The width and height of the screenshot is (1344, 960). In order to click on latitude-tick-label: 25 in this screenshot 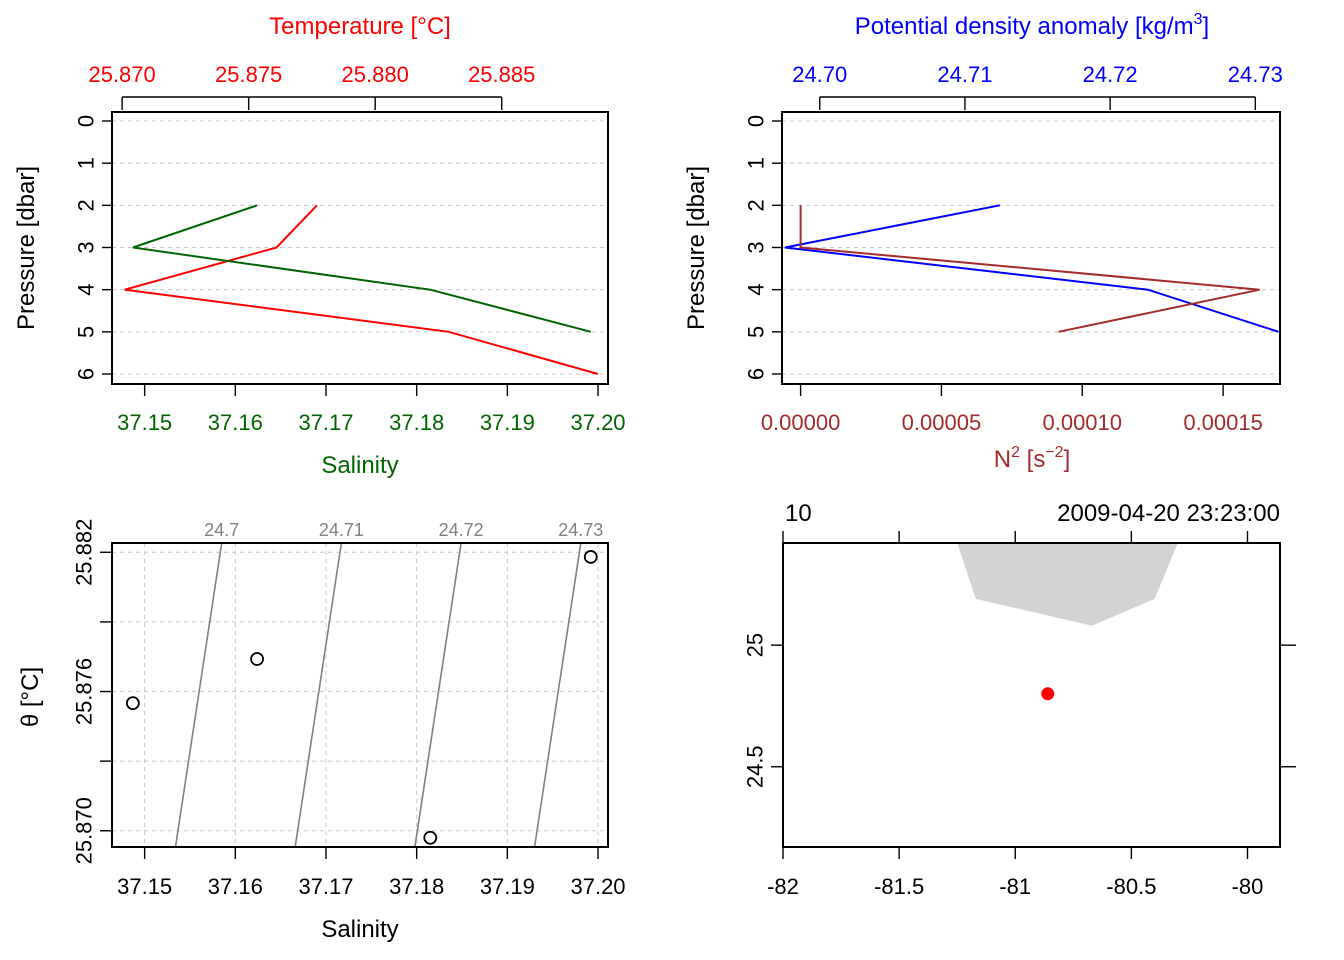, I will do `click(755, 645)`.